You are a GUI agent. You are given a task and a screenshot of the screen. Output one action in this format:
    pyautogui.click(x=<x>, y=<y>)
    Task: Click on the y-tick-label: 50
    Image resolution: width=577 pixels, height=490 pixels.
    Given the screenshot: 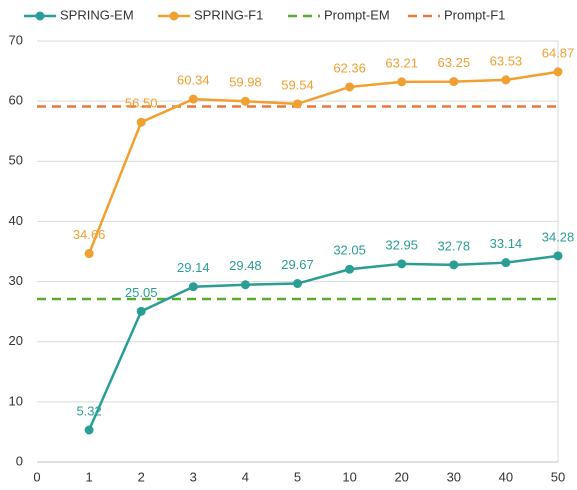 What is the action you would take?
    pyautogui.click(x=16, y=160)
    